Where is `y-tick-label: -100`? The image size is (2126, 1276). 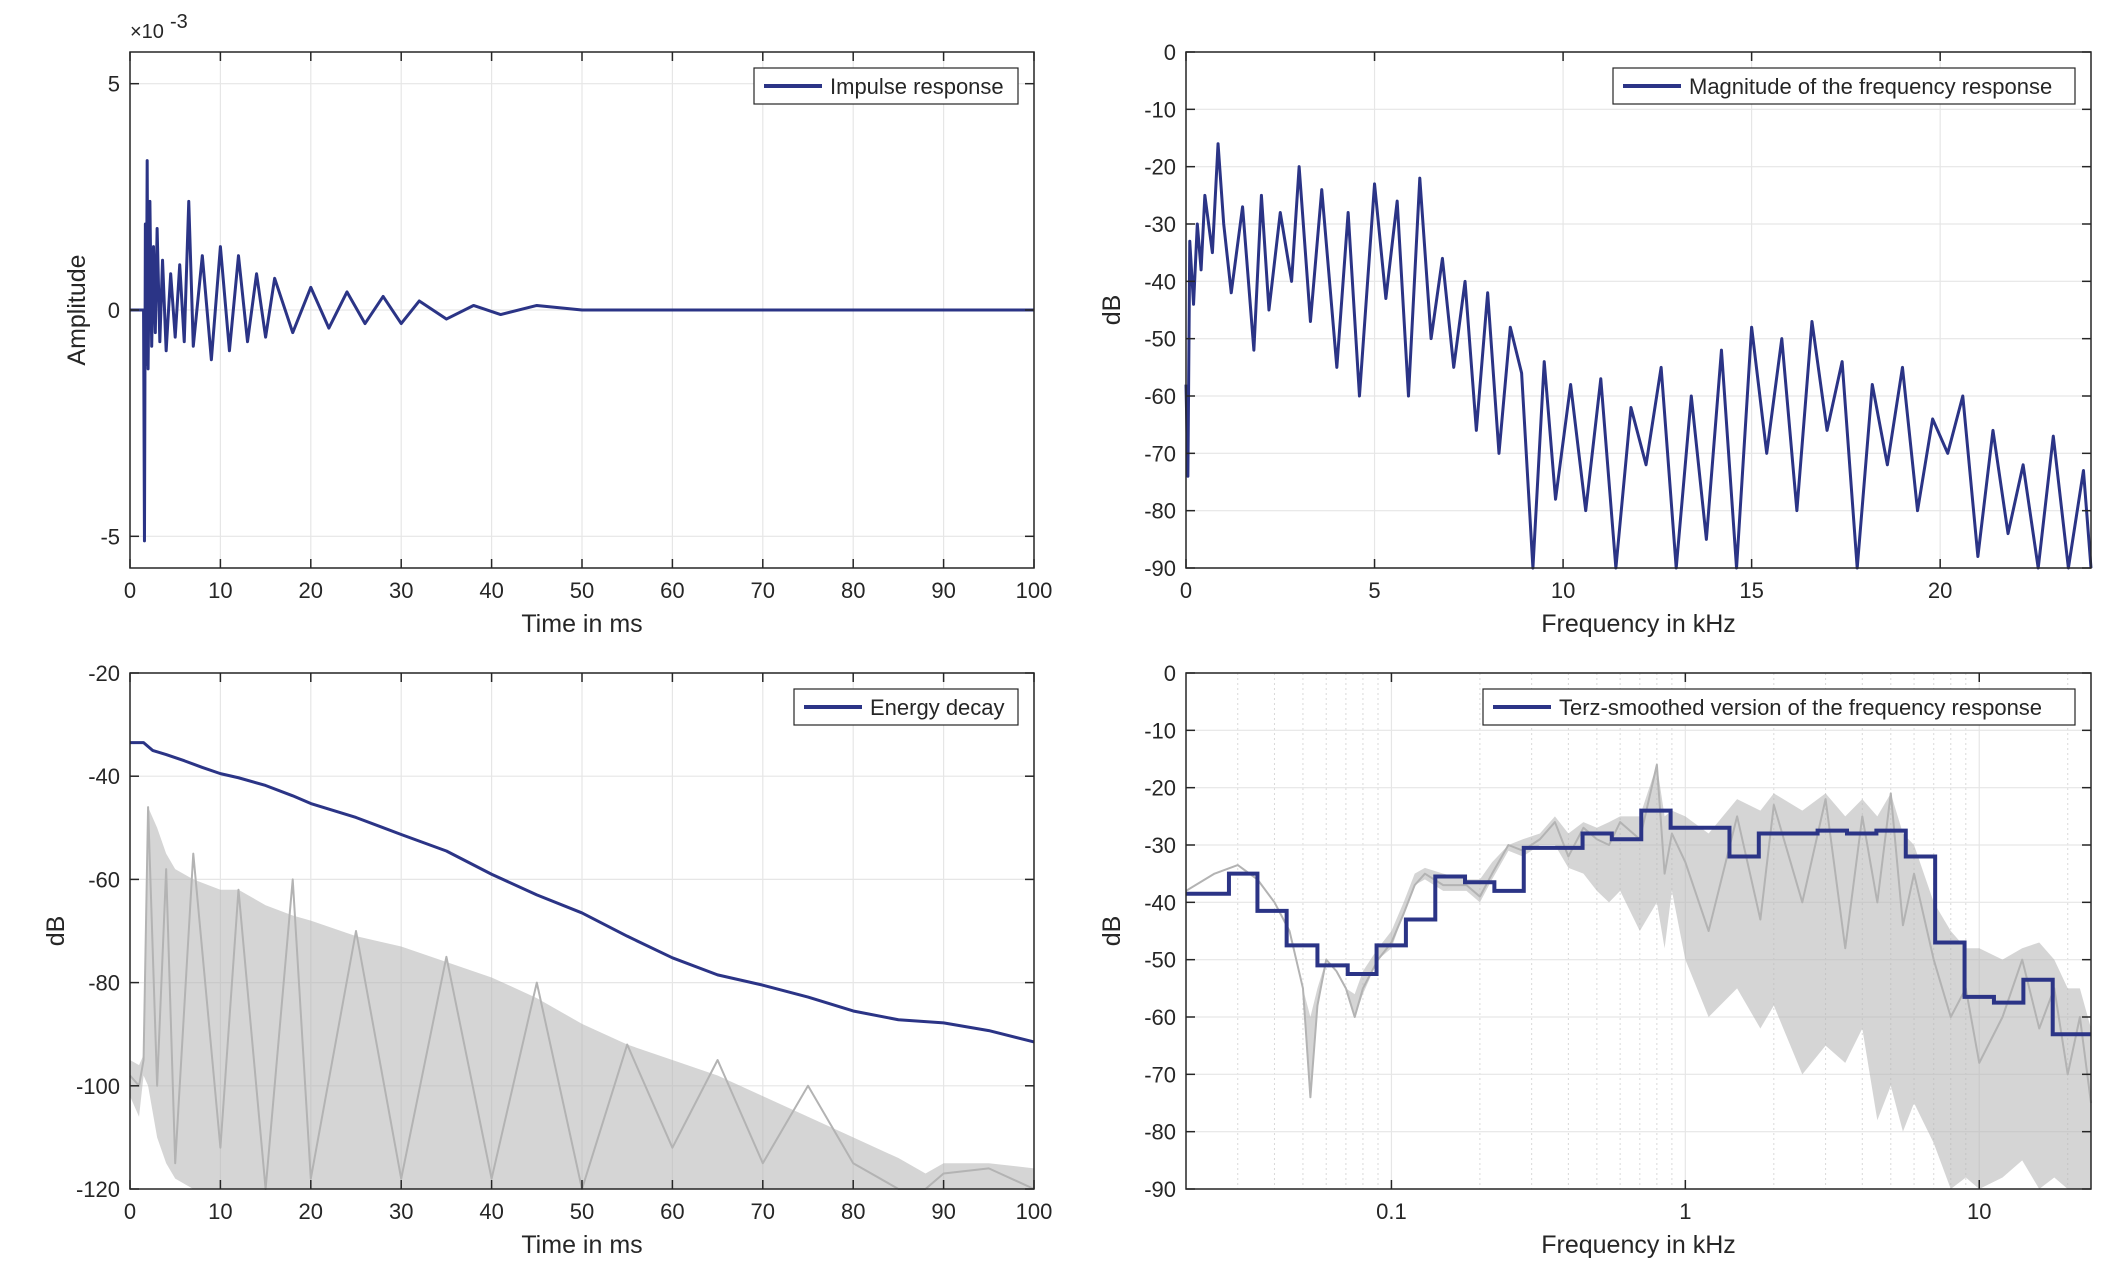
y-tick-label: -100 is located at coordinates (98, 1086).